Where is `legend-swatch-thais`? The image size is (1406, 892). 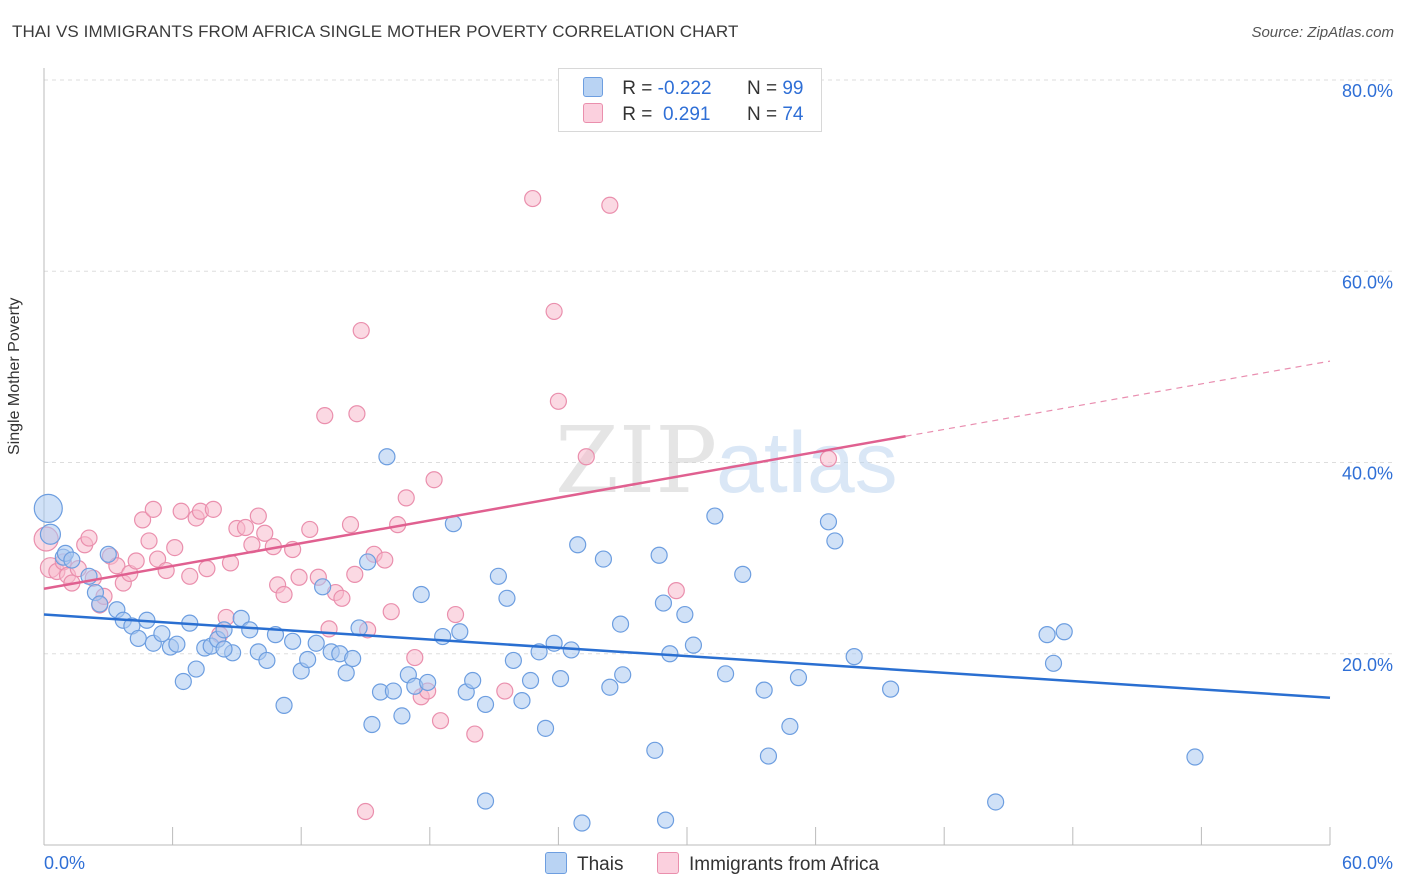 legend-swatch-thais is located at coordinates (593, 87).